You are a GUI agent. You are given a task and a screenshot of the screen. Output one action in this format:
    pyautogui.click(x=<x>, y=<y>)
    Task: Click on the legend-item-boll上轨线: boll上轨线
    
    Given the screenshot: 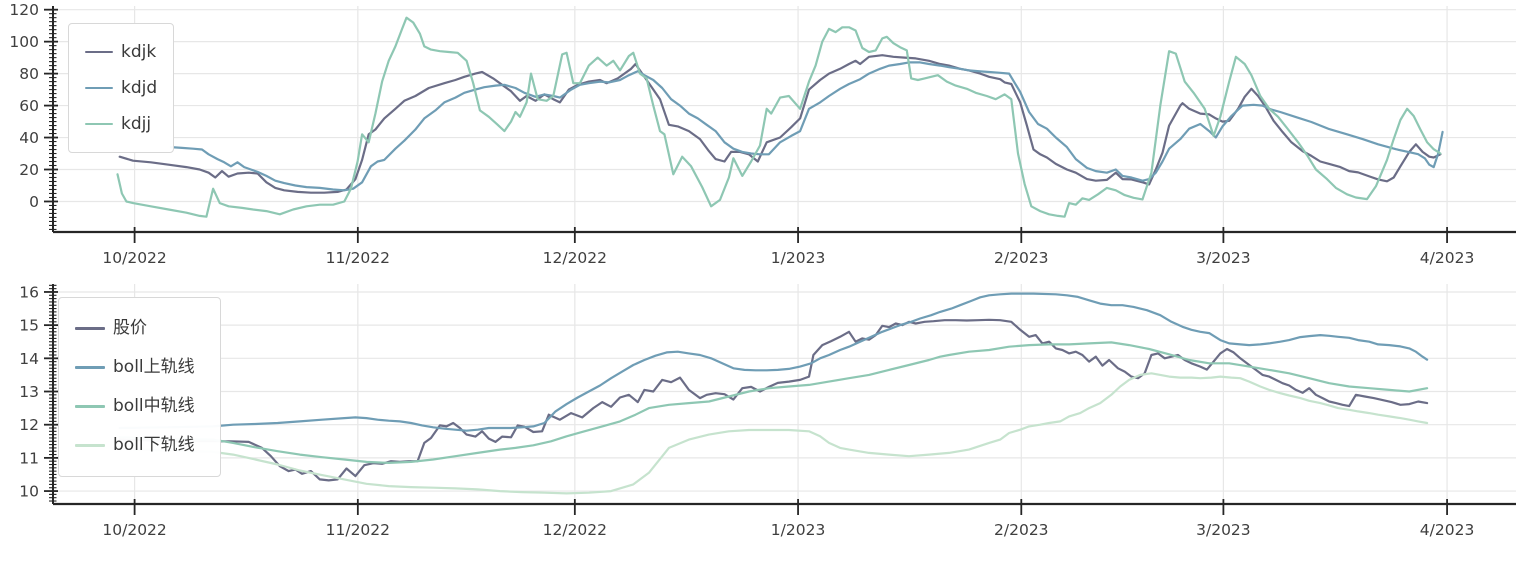 What is the action you would take?
    pyautogui.click(x=139, y=367)
    